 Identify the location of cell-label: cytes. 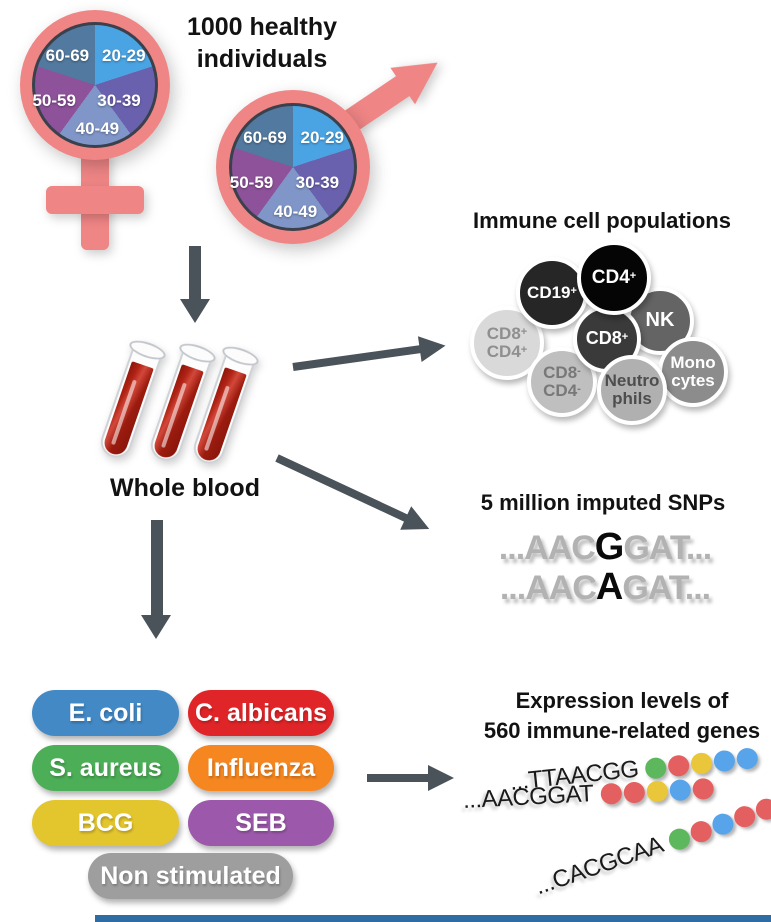
(693, 380).